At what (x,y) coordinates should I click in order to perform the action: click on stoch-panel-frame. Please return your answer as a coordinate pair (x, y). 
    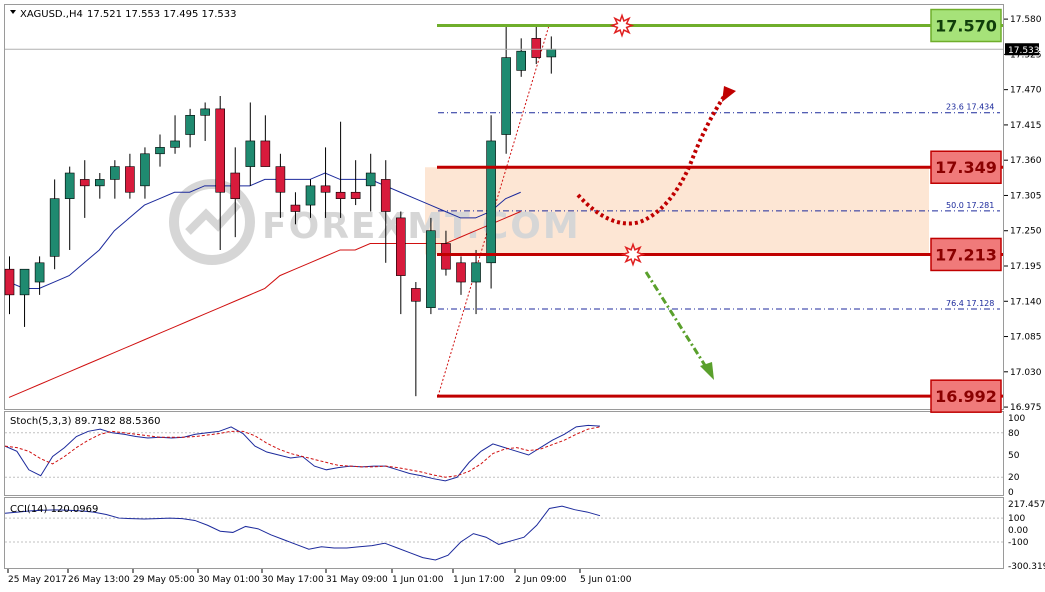
    Looking at the image, I should click on (504, 453).